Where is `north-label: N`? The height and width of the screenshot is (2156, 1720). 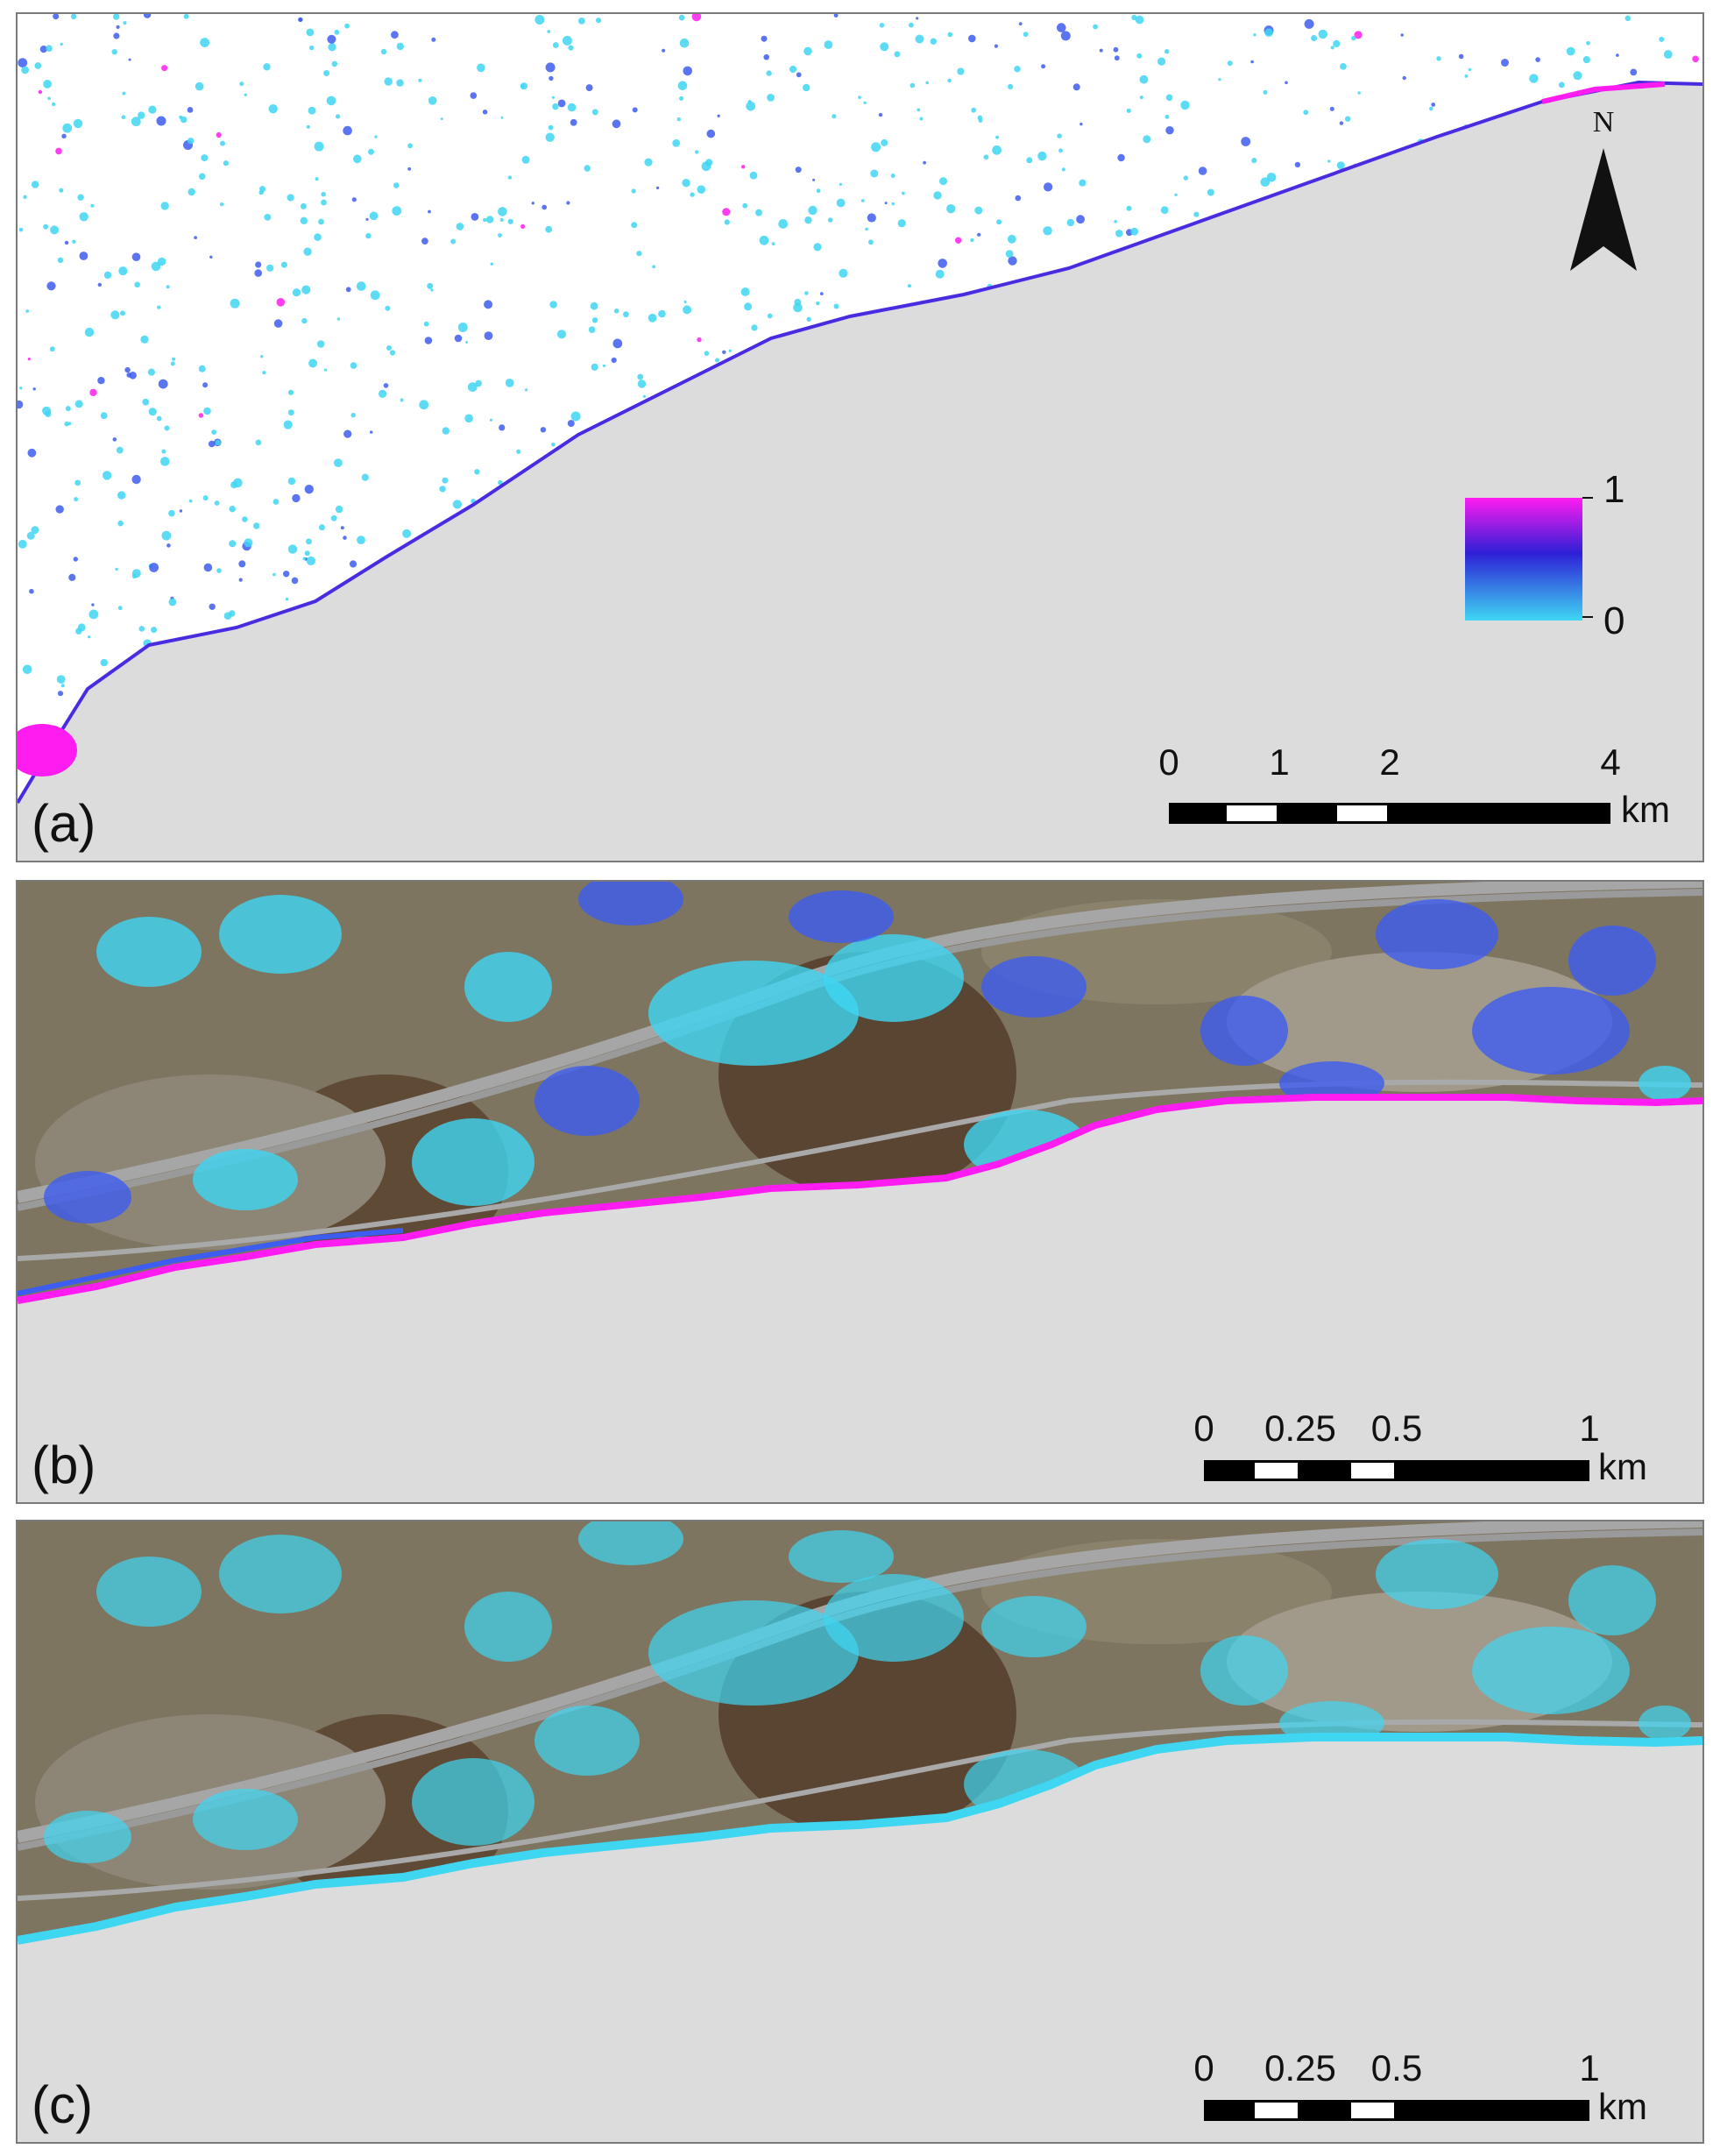
north-label: N is located at coordinates (1603, 122).